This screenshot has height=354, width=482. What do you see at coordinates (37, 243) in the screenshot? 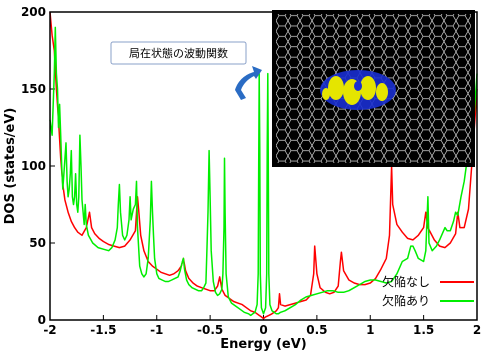
I see `y-tick-label: 50` at bounding box center [37, 243].